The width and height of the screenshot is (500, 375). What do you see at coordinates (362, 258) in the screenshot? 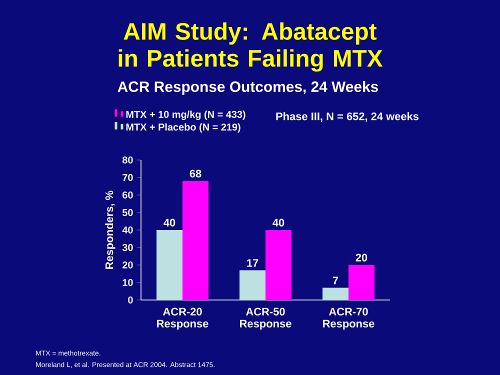
I see `data-label: 20` at bounding box center [362, 258].